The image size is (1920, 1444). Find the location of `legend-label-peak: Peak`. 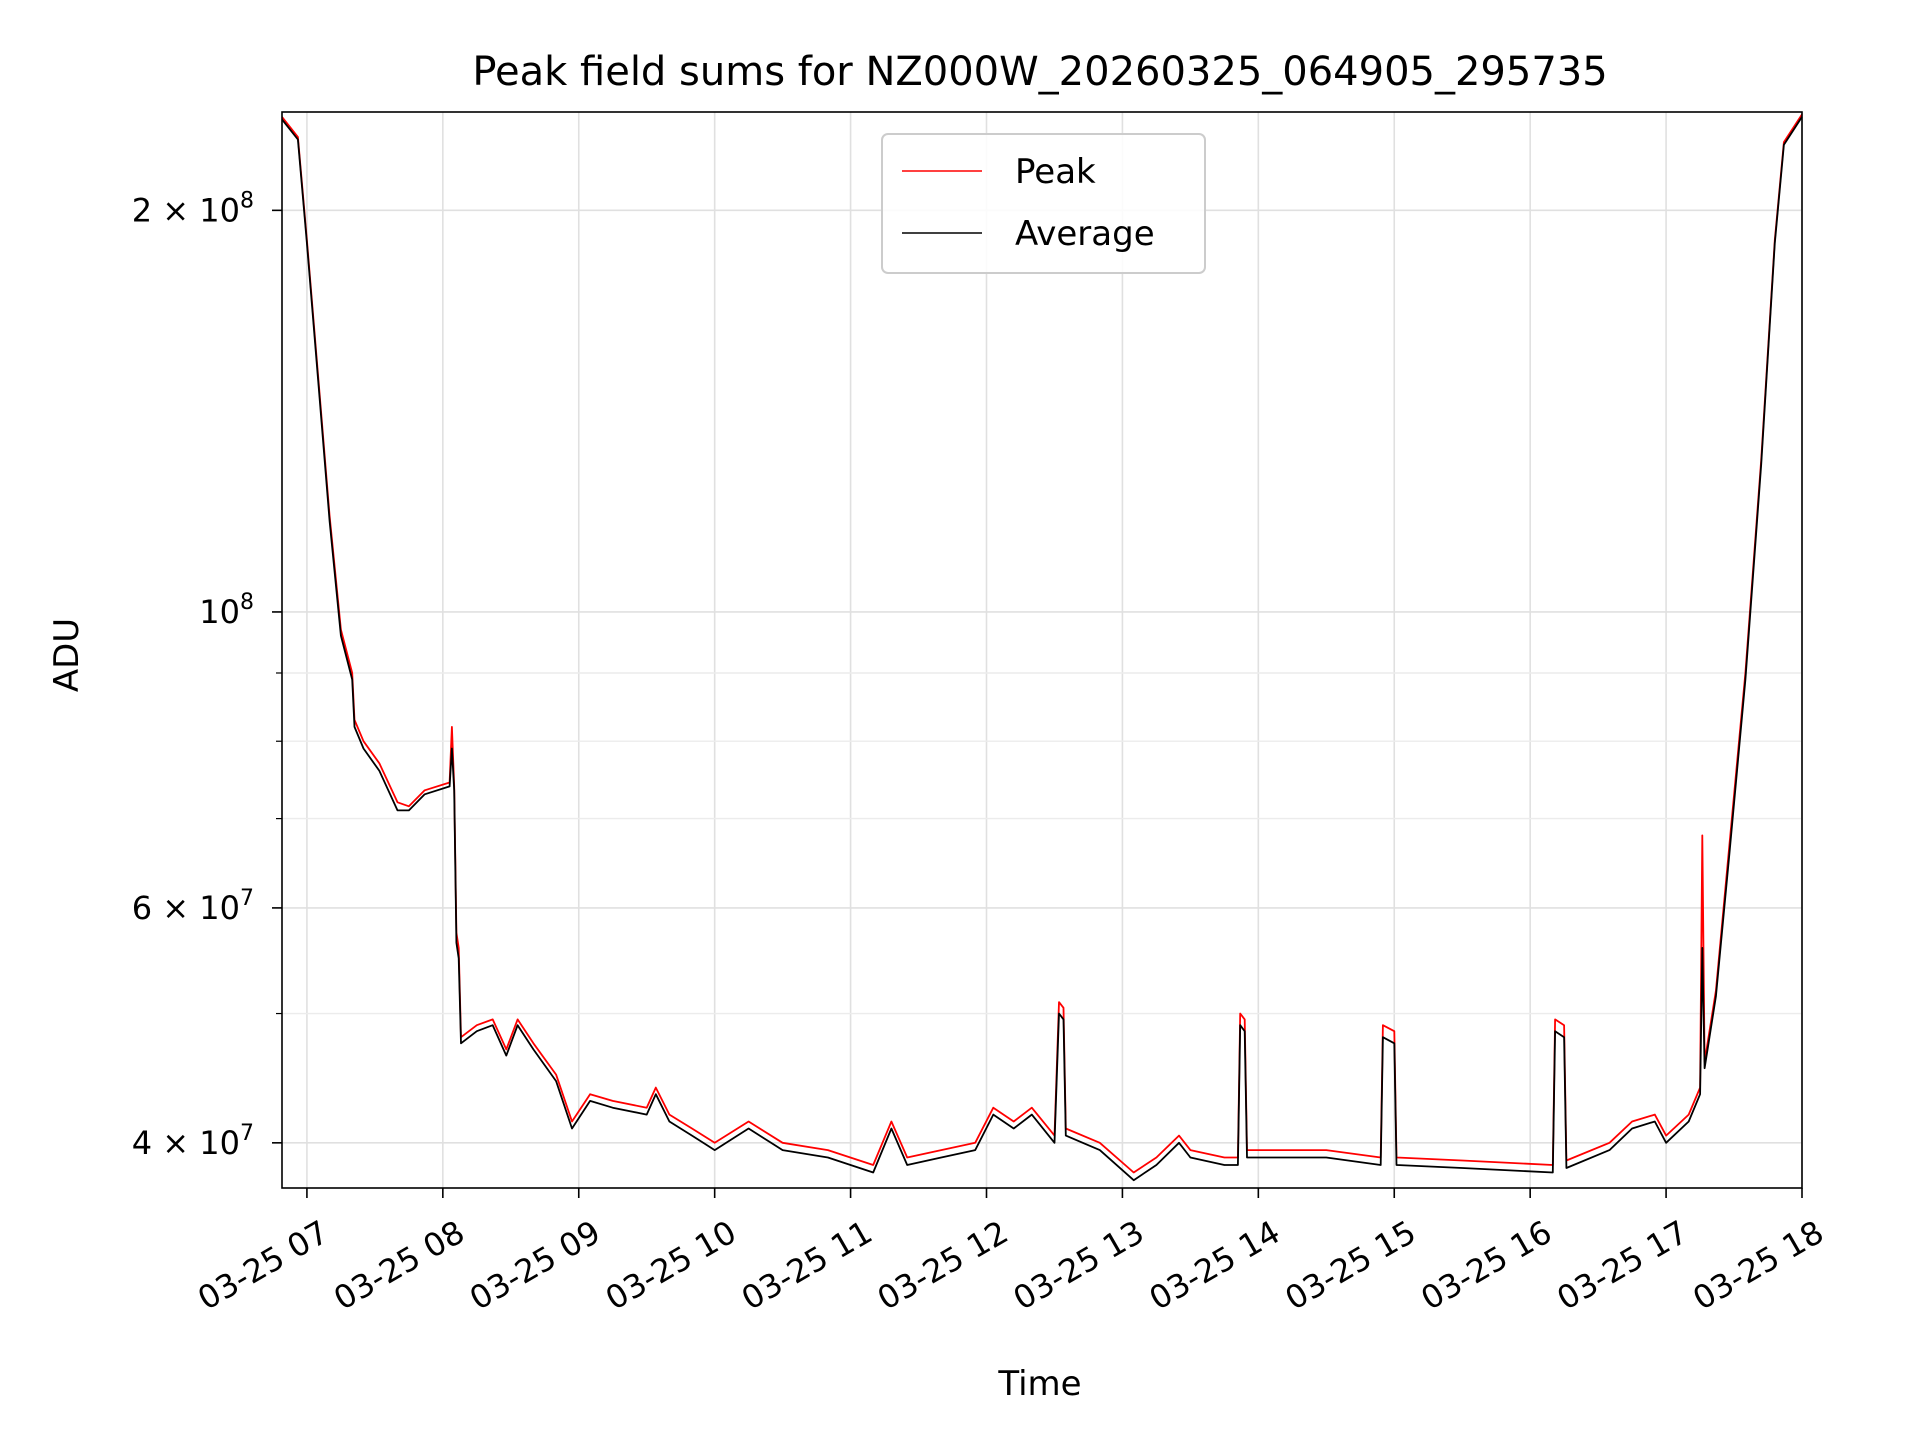

legend-label-peak: Peak is located at coordinates (1055, 172).